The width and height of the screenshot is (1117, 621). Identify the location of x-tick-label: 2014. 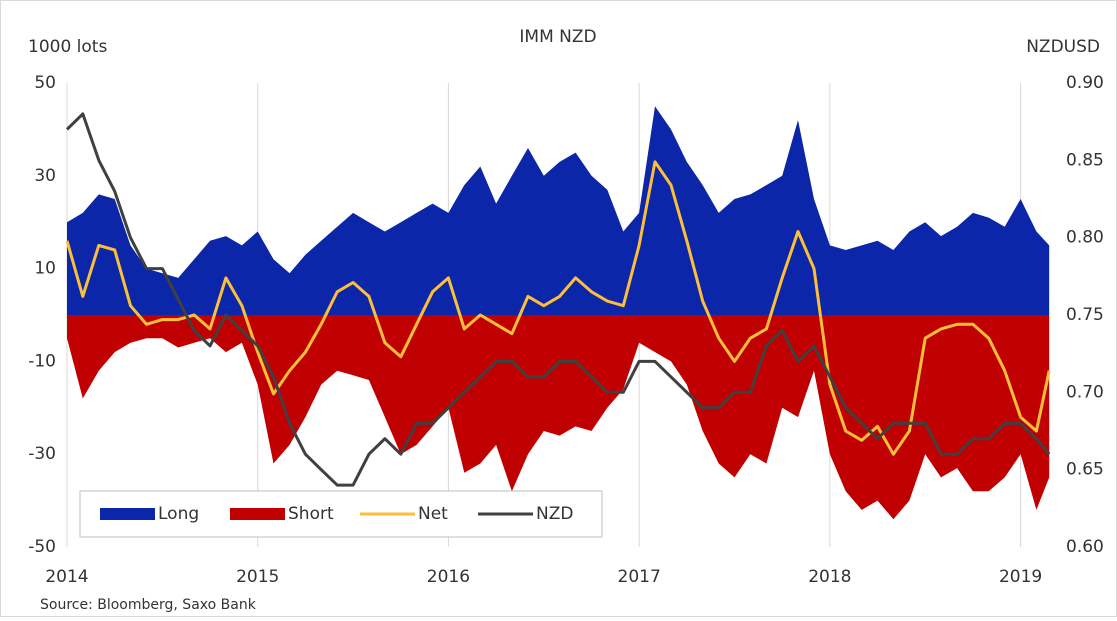
(66, 577).